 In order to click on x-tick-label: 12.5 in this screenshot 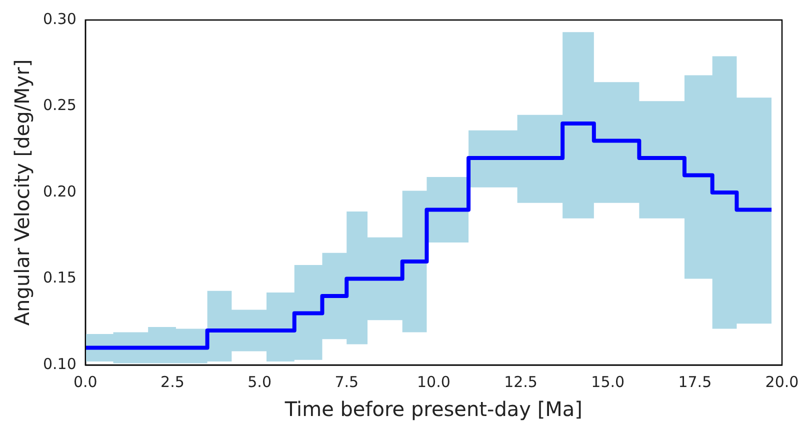, I will do `click(521, 381)`.